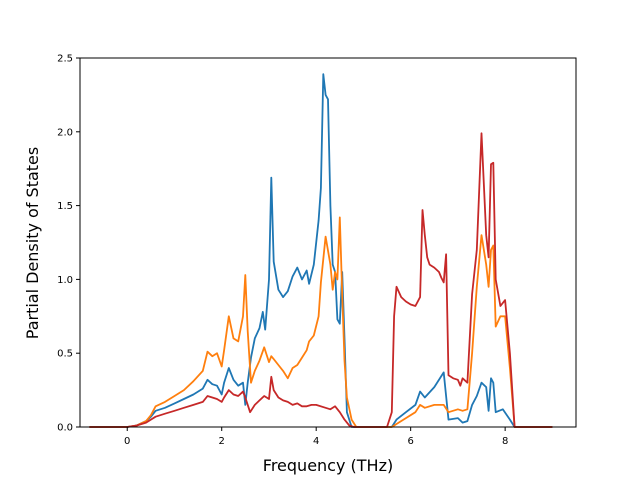 Image resolution: width=640 pixels, height=480 pixels. What do you see at coordinates (65, 280) in the screenshot?
I see `y-tick-label: 1.0` at bounding box center [65, 280].